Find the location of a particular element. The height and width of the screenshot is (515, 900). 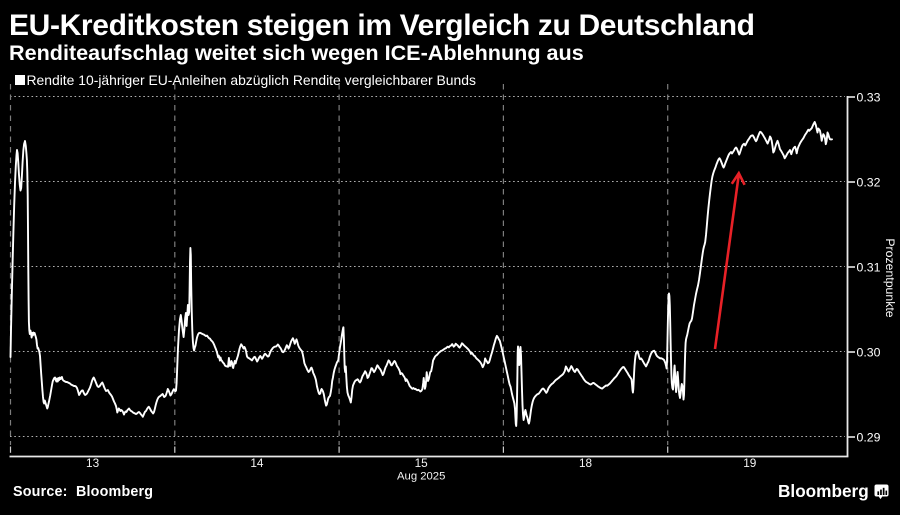

svg-text: 13 is located at coordinates (93, 463).